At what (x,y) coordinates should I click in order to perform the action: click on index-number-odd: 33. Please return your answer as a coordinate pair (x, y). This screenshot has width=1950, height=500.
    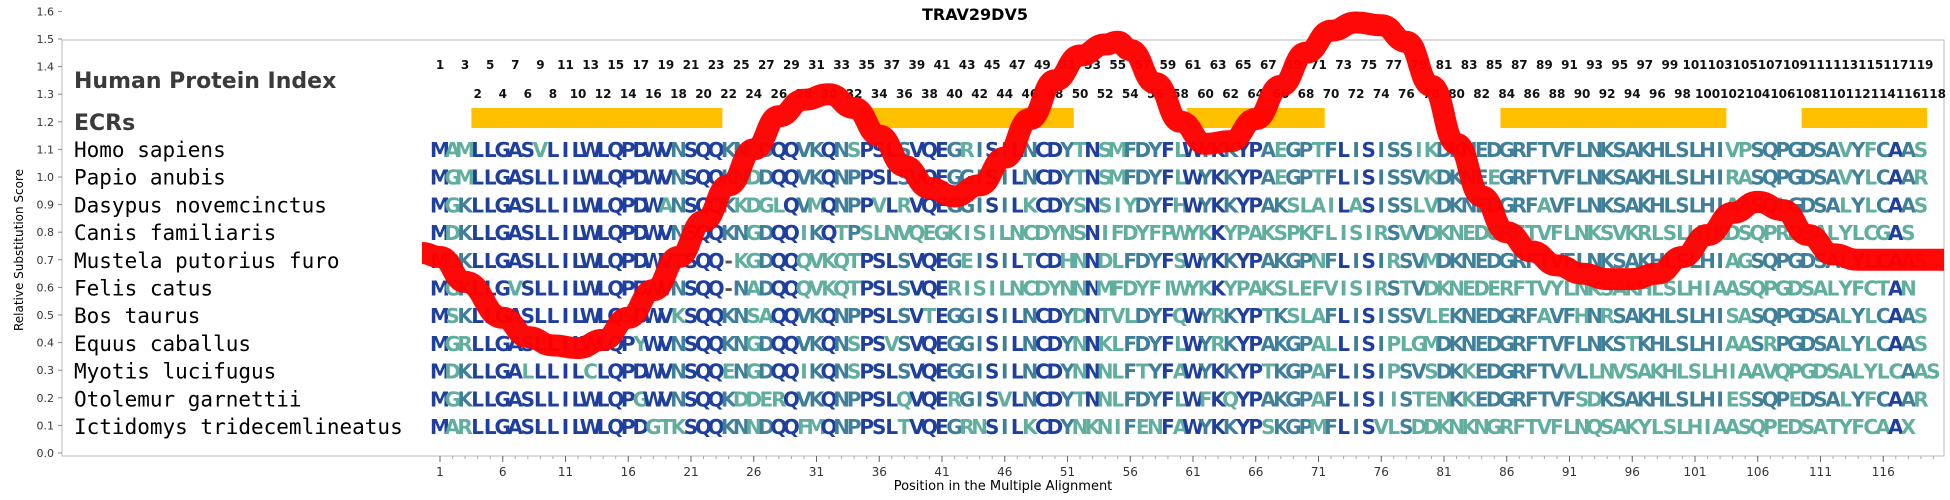
    Looking at the image, I should click on (841, 65).